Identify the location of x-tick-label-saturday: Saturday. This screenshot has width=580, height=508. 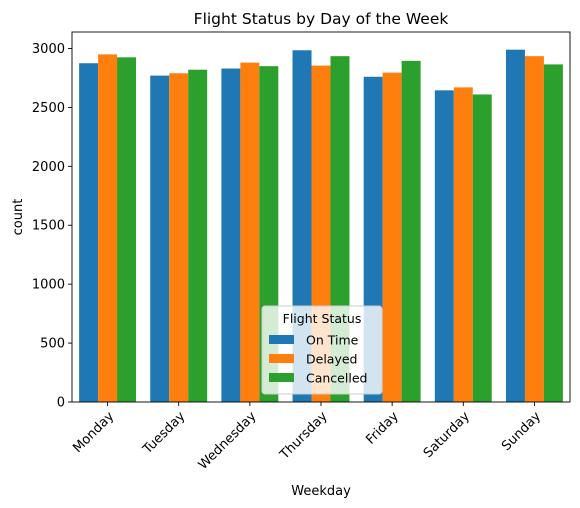
(447, 435).